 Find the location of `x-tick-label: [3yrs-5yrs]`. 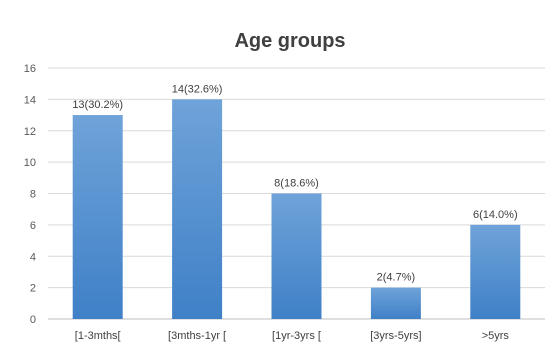

x-tick-label: [3yrs-5yrs] is located at coordinates (395, 336).